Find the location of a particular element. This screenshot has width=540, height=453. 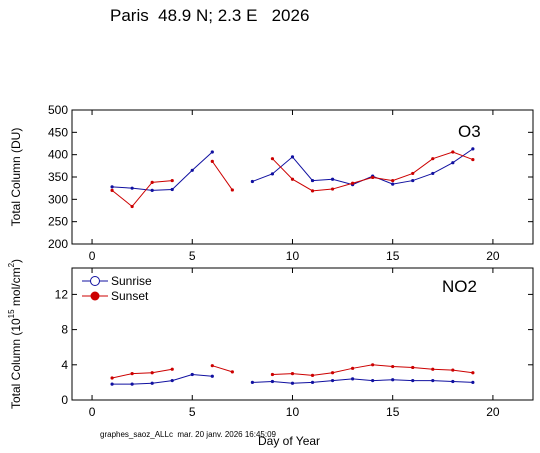

legend-marker-sunrise is located at coordinates (95, 281).